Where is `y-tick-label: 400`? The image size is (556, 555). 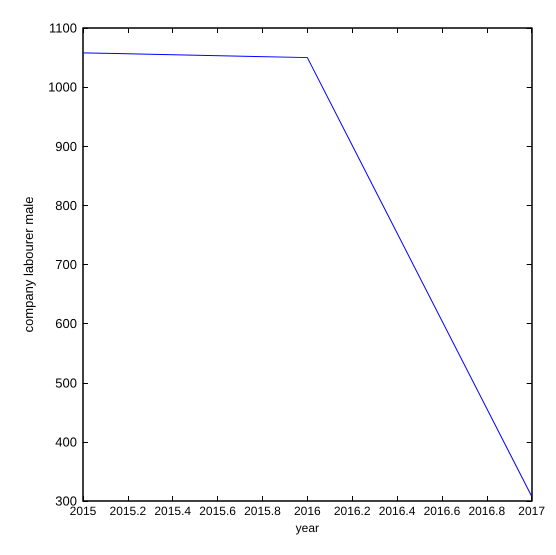
y-tick-label: 400 is located at coordinates (66, 442).